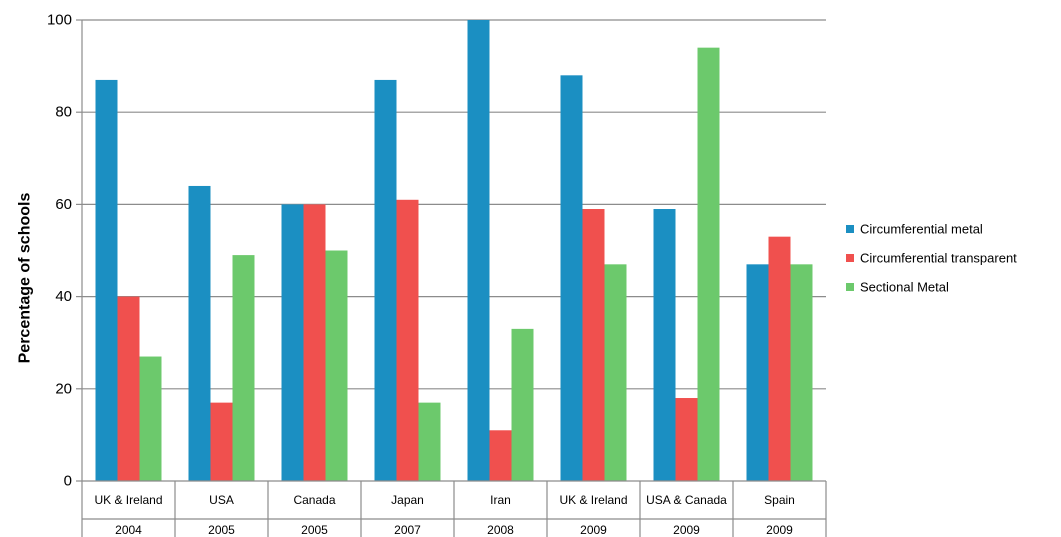 The height and width of the screenshot is (537, 1061). Describe the element at coordinates (68, 481) in the screenshot. I see `y-tick-label: 0` at that location.